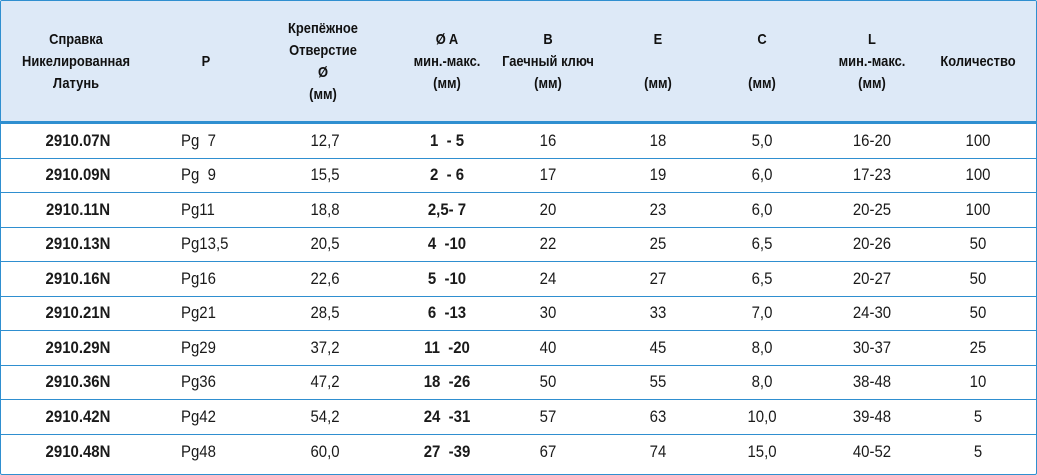 The height and width of the screenshot is (475, 1037). What do you see at coordinates (518, 279) in the screenshot?
I see `table-row: 2910.16N Pg16 22,6 5 -10 24 27 6,5 20-27 50` at bounding box center [518, 279].